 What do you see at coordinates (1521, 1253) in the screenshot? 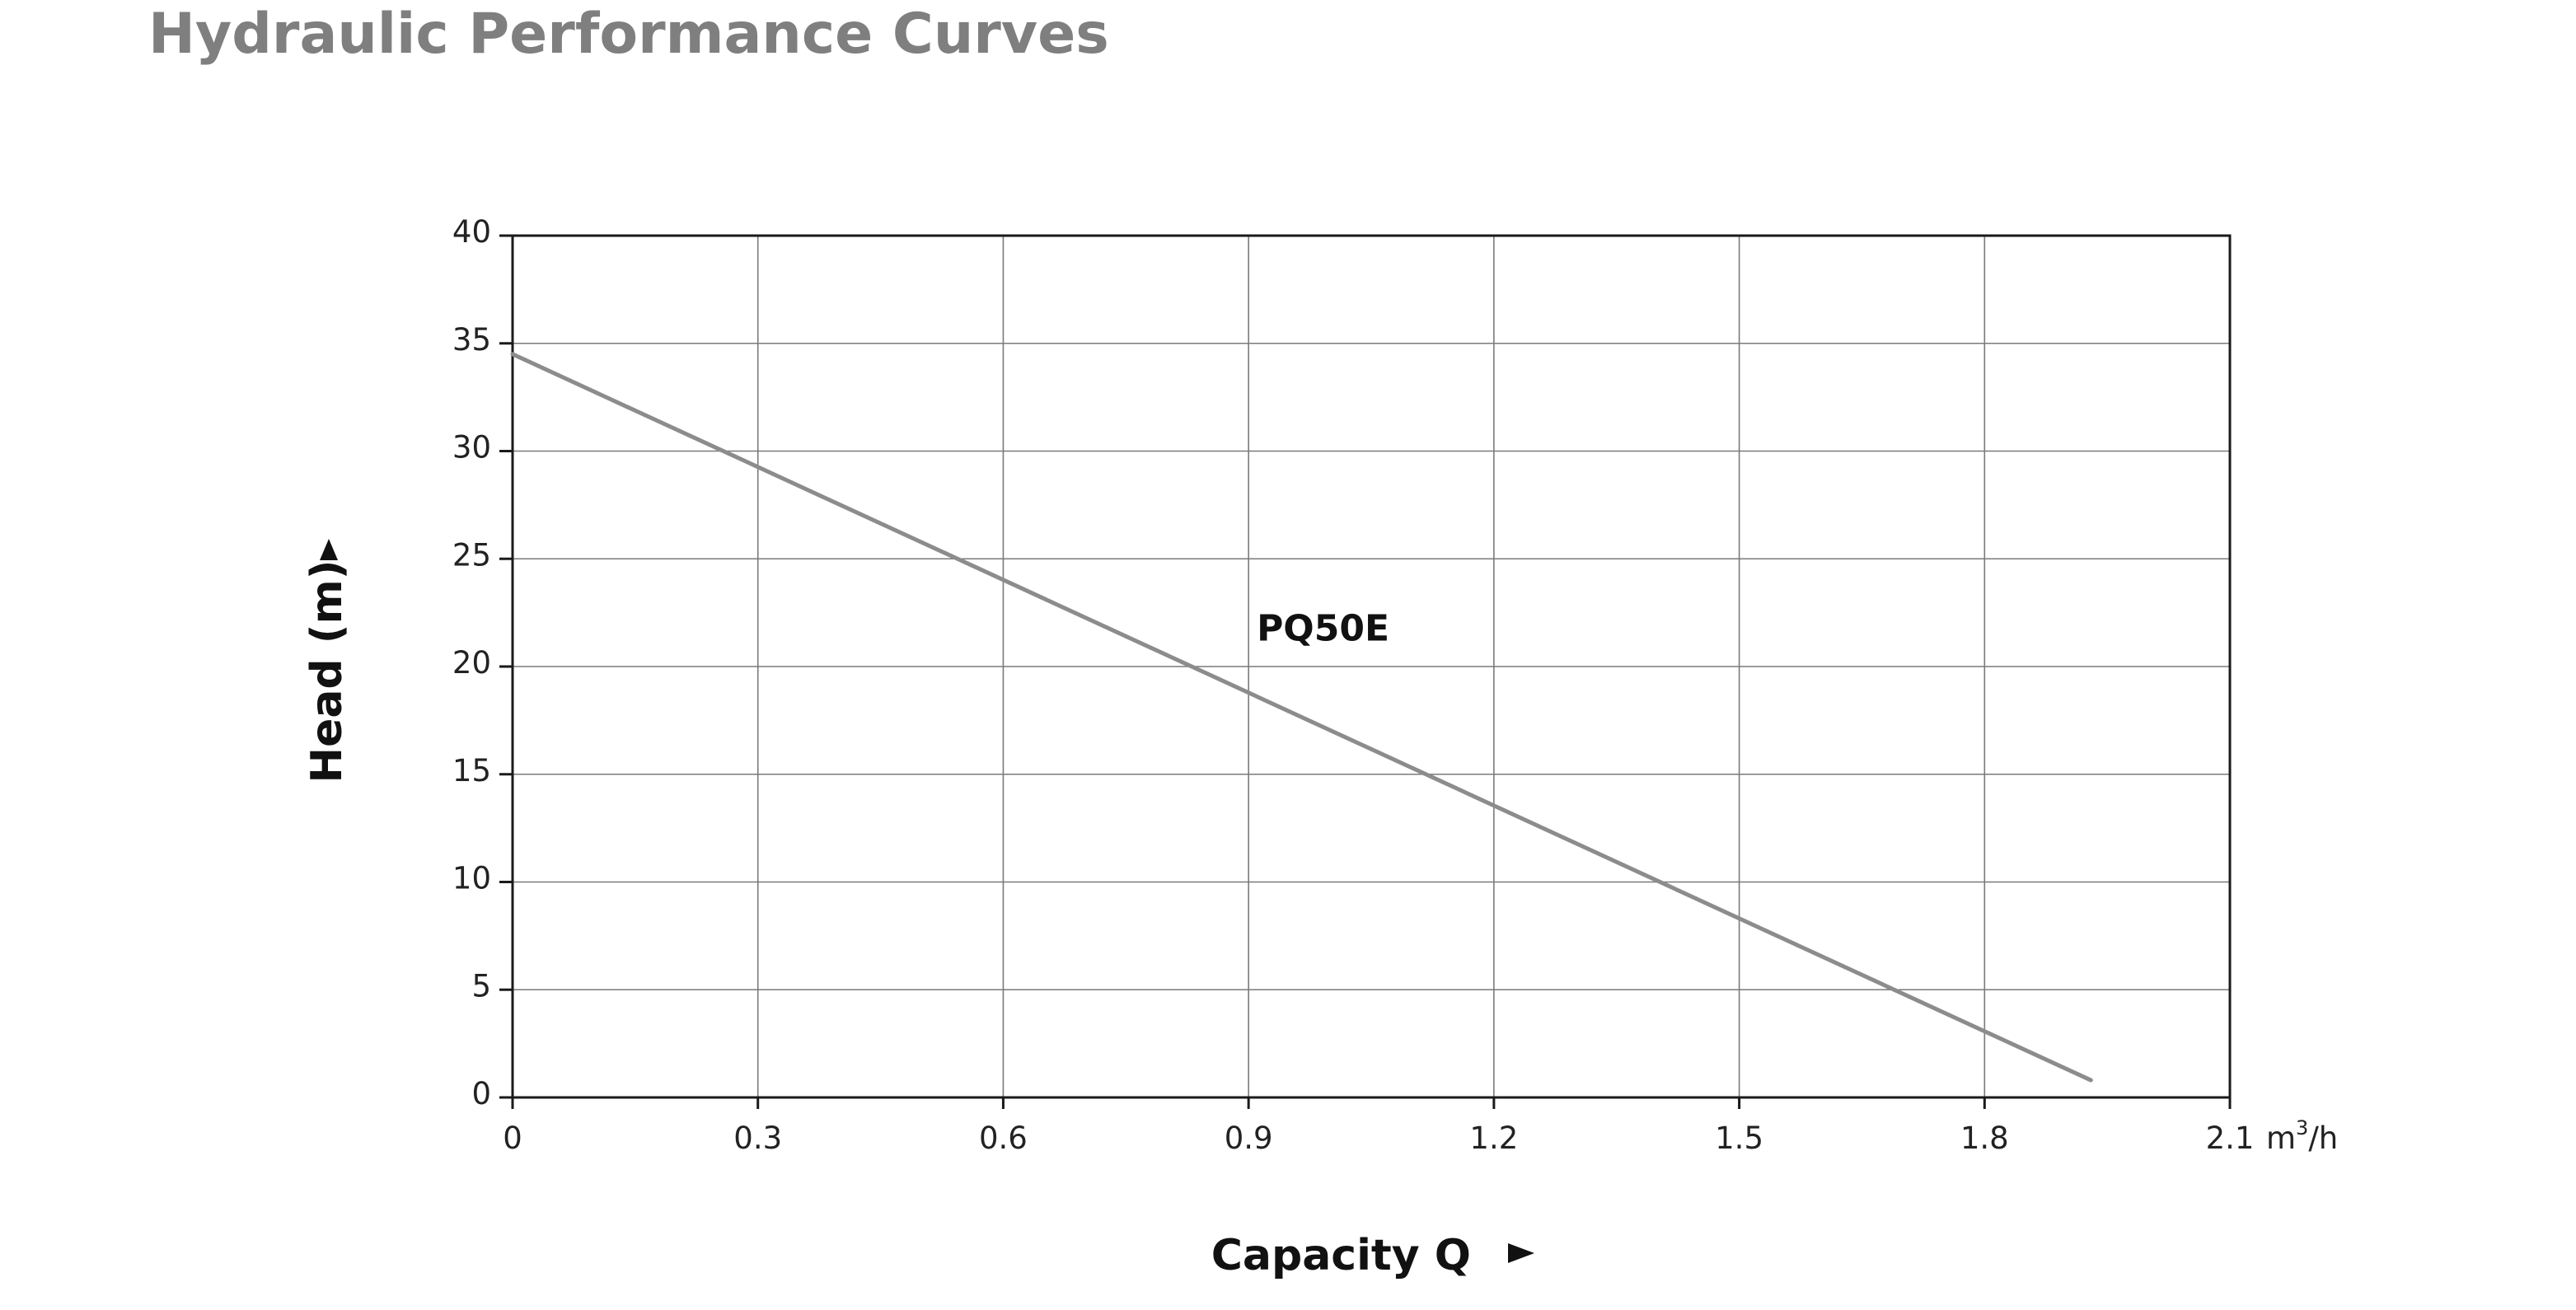
I see `x-axis-arrow-icon` at bounding box center [1521, 1253].